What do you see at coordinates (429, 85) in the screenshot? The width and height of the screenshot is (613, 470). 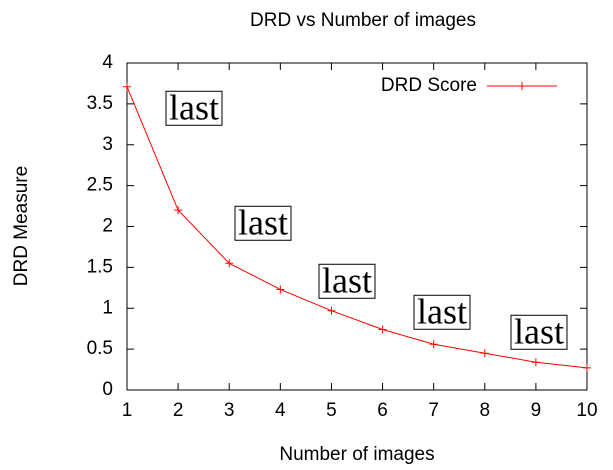 I see `legend-label: DRD Score` at bounding box center [429, 85].